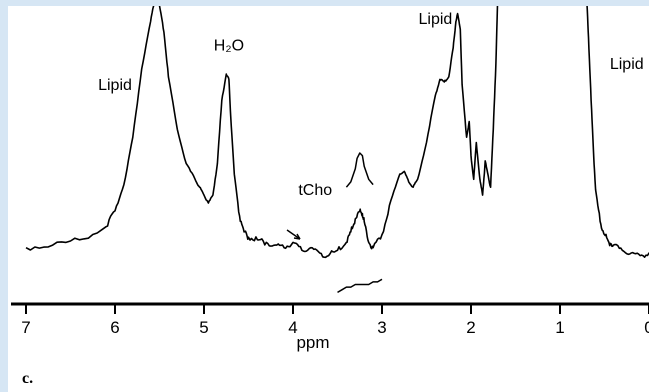 This screenshot has height=392, width=649. I want to click on x-axis: 76543210-1 ppm, so click(330, 327).